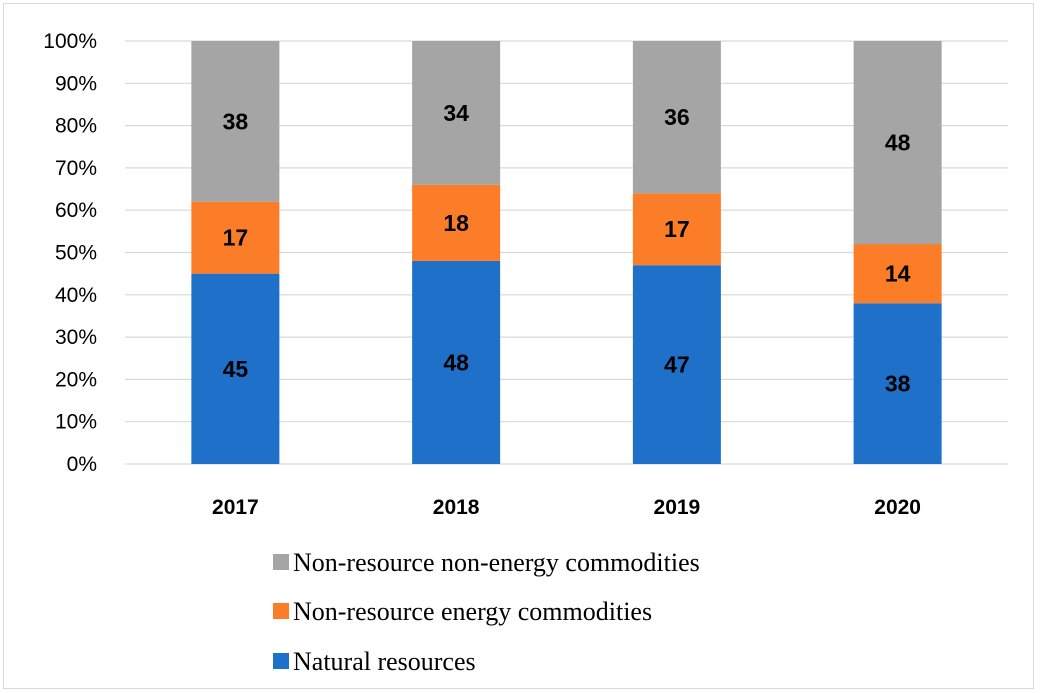 The height and width of the screenshot is (693, 1040). I want to click on x-category-label: 2018, so click(456, 507).